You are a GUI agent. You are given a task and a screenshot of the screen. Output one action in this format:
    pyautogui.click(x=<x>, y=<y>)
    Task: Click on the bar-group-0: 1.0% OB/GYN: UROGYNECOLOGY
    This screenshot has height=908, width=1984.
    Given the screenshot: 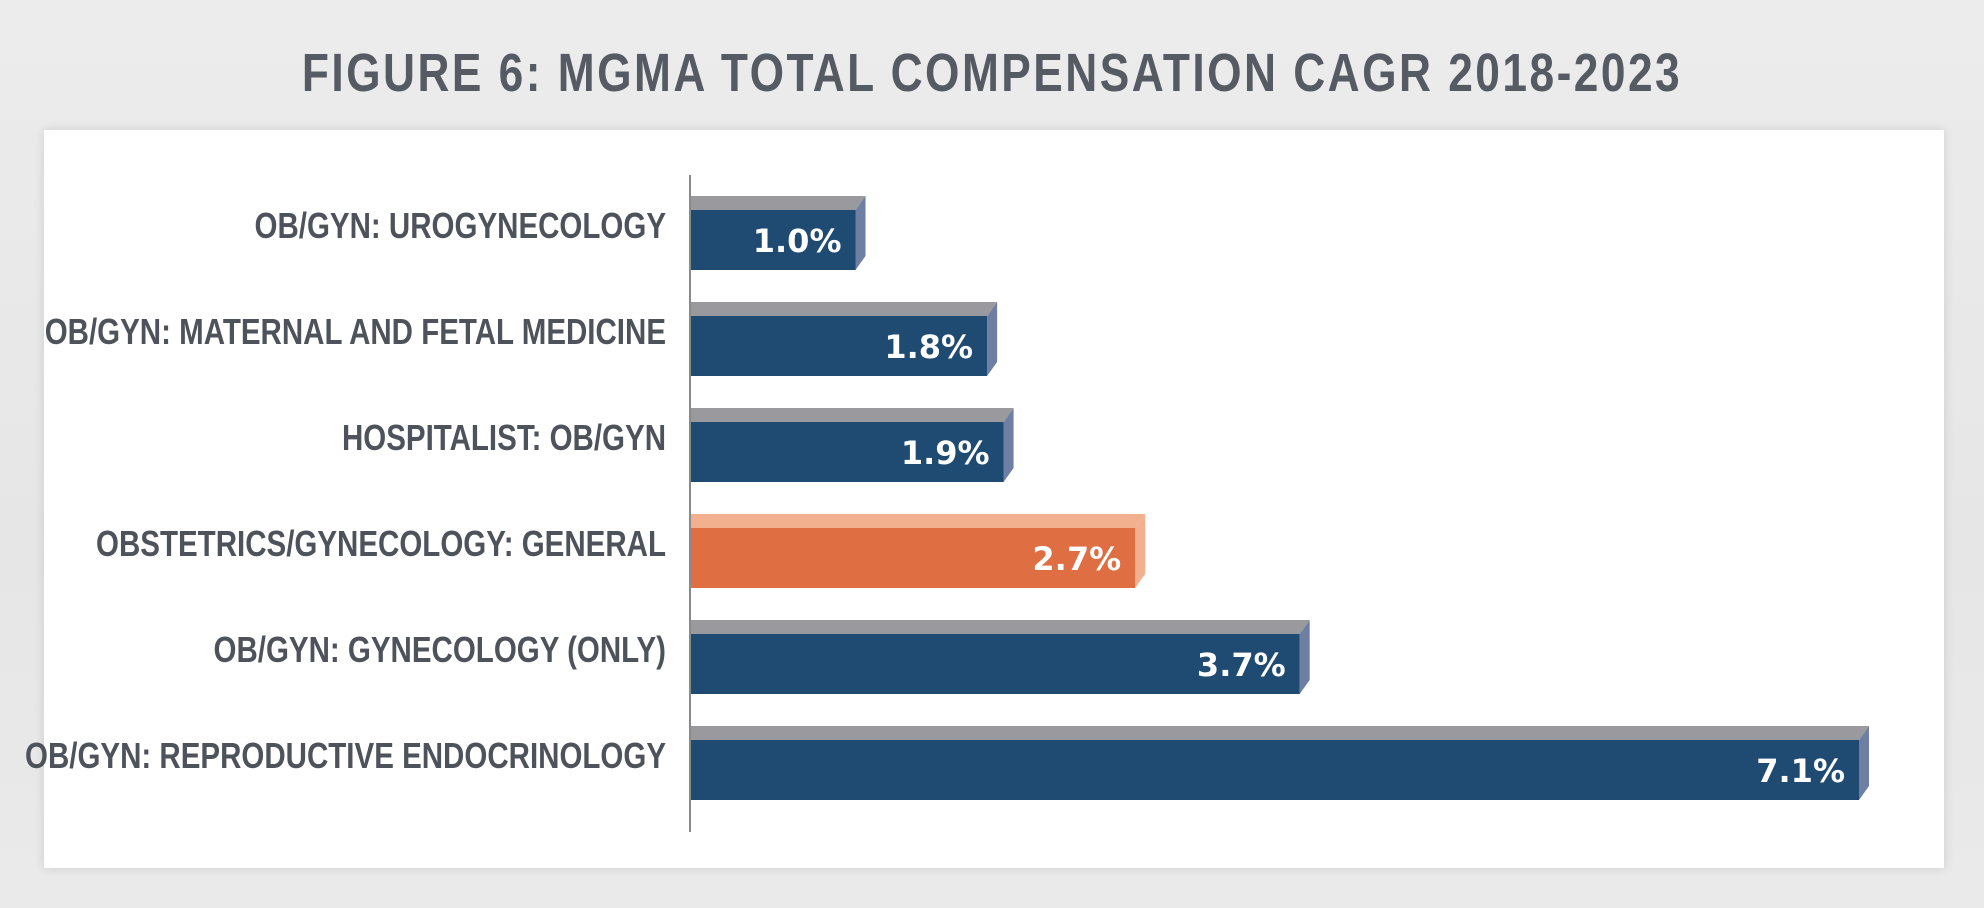 What is the action you would take?
    pyautogui.click(x=560, y=233)
    